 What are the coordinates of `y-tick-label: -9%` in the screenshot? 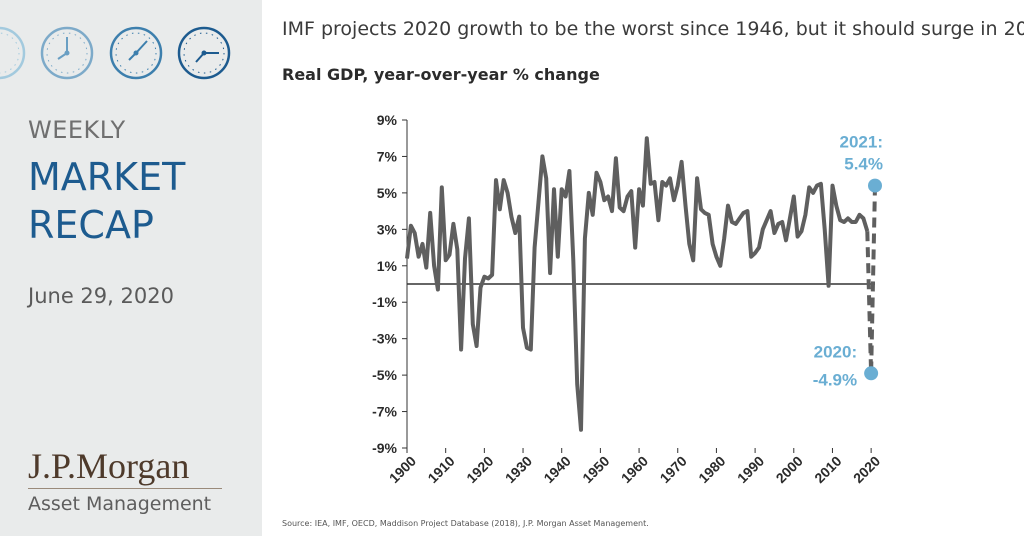 It's located at (384, 448).